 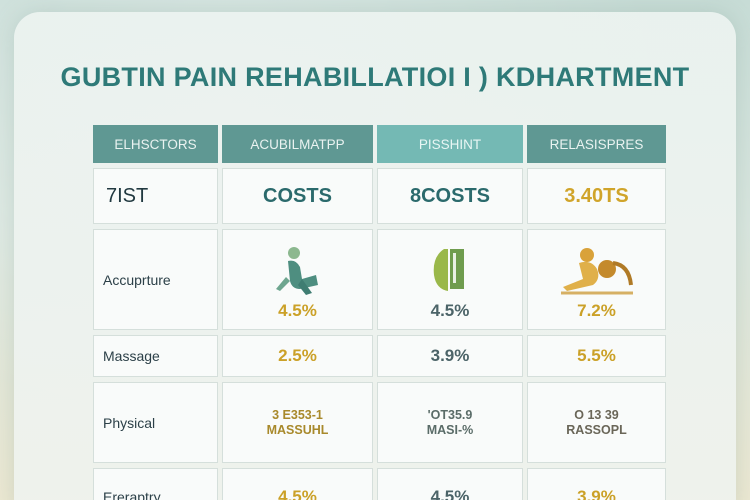 I want to click on subheader-cell-1: 7IST, so click(x=155, y=196).